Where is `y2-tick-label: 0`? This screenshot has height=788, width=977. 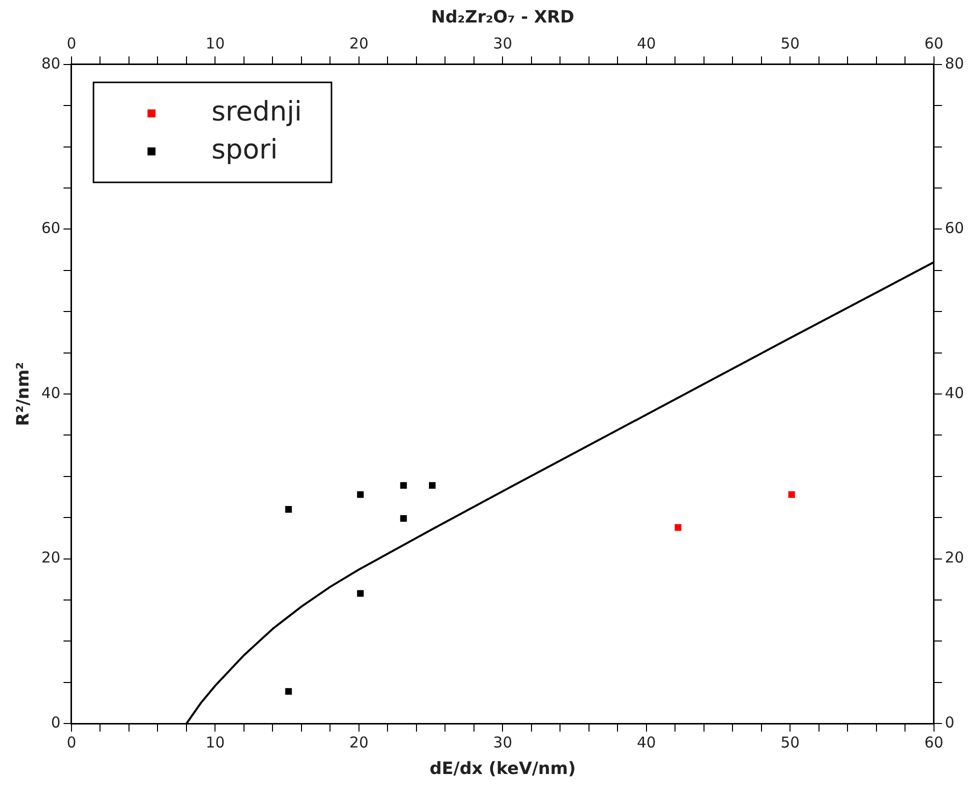 y2-tick-label: 0 is located at coordinates (949, 722).